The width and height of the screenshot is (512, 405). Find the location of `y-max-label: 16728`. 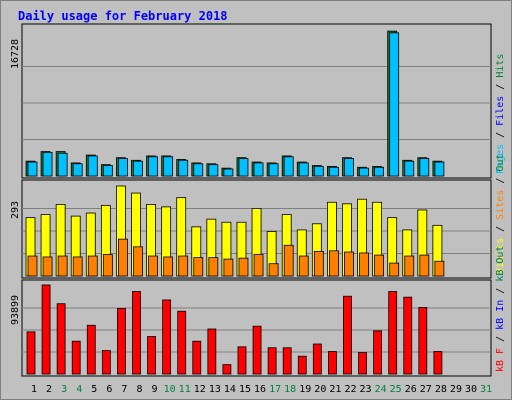

y-max-label: 16728 is located at coordinates (15, 54).